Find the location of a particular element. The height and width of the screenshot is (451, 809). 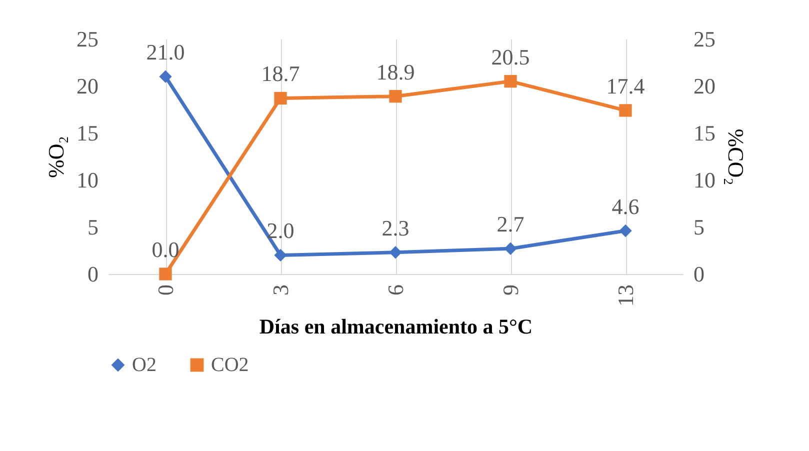

data-label: 0.0 is located at coordinates (166, 249).